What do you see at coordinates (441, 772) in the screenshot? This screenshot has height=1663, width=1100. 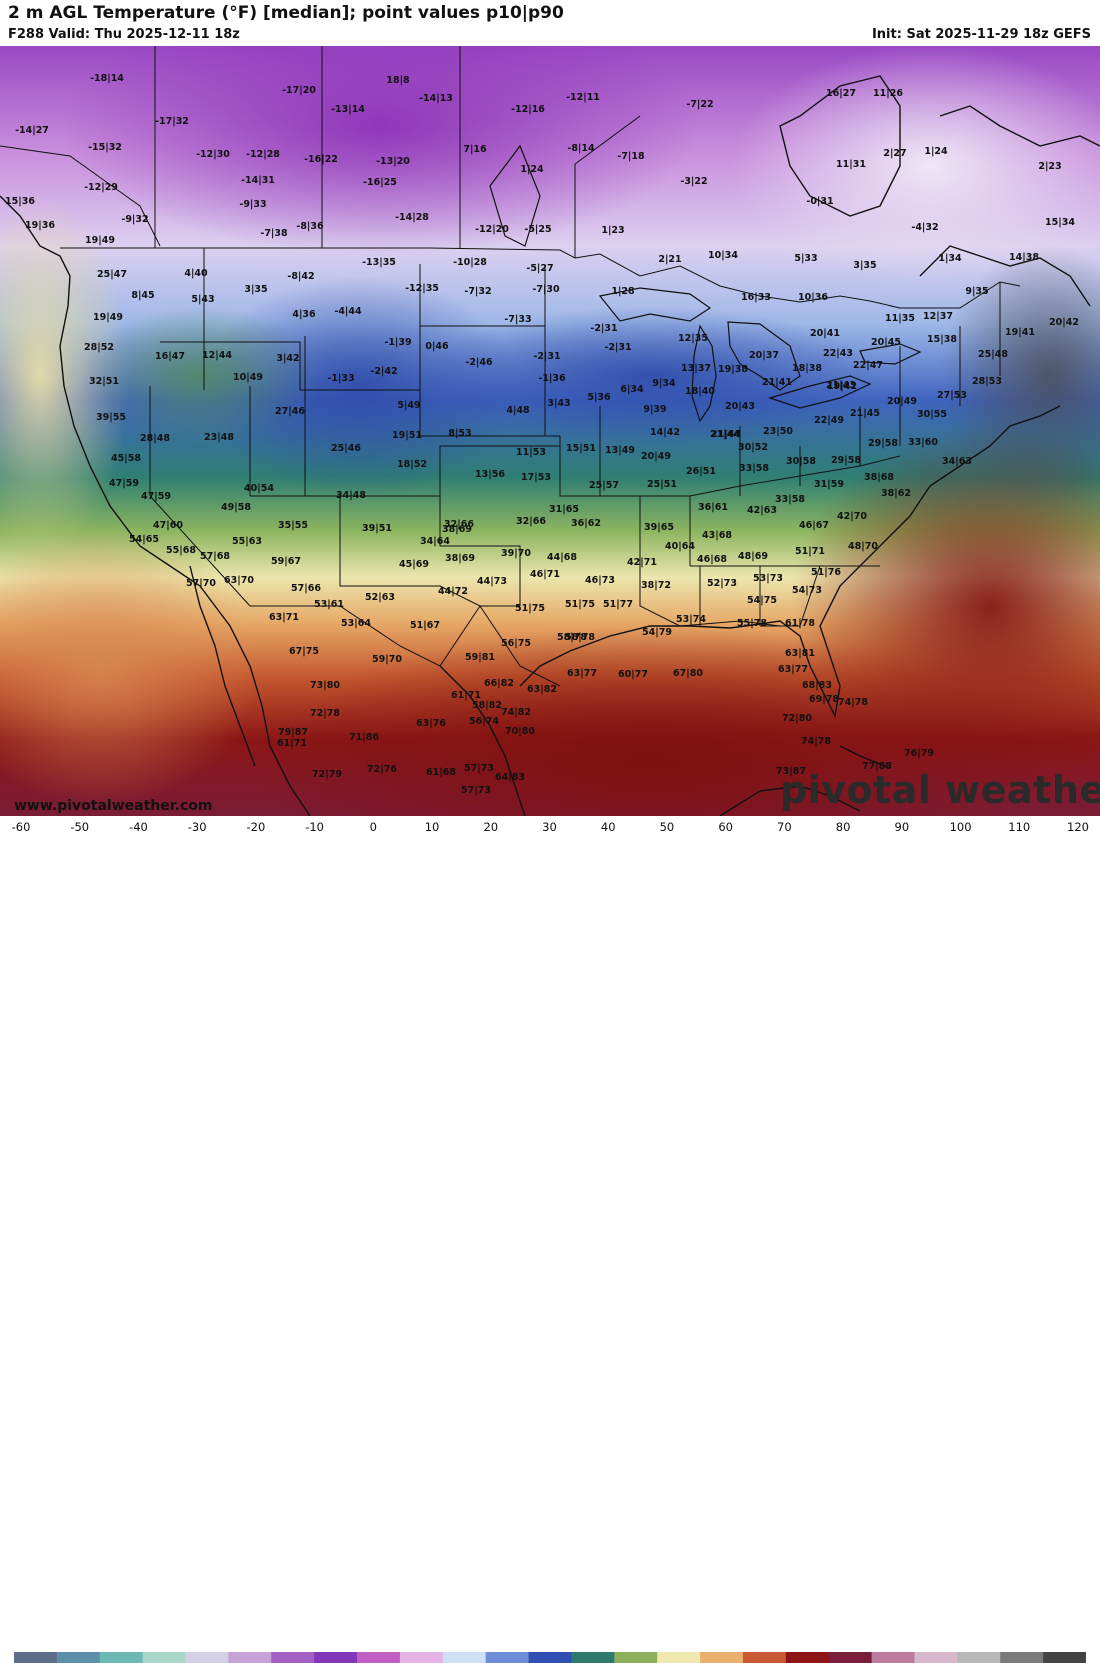 I see `point-value-label: 61|68` at bounding box center [441, 772].